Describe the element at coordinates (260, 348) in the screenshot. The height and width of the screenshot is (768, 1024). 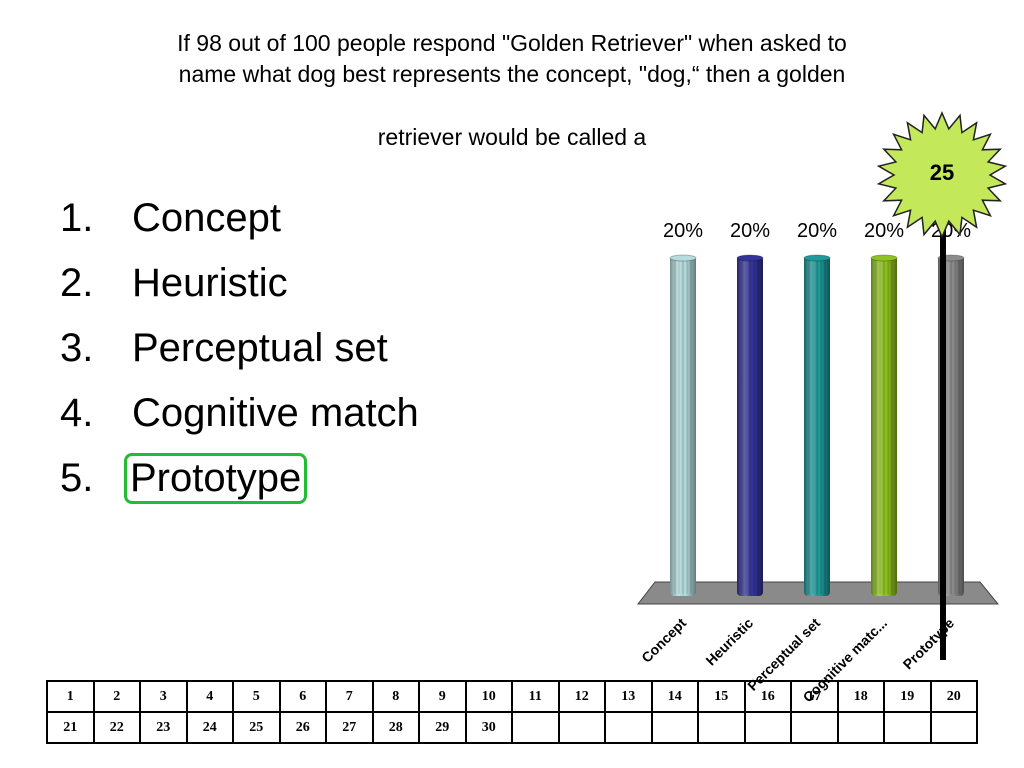
I see `answer-label: Perceptual set` at that location.